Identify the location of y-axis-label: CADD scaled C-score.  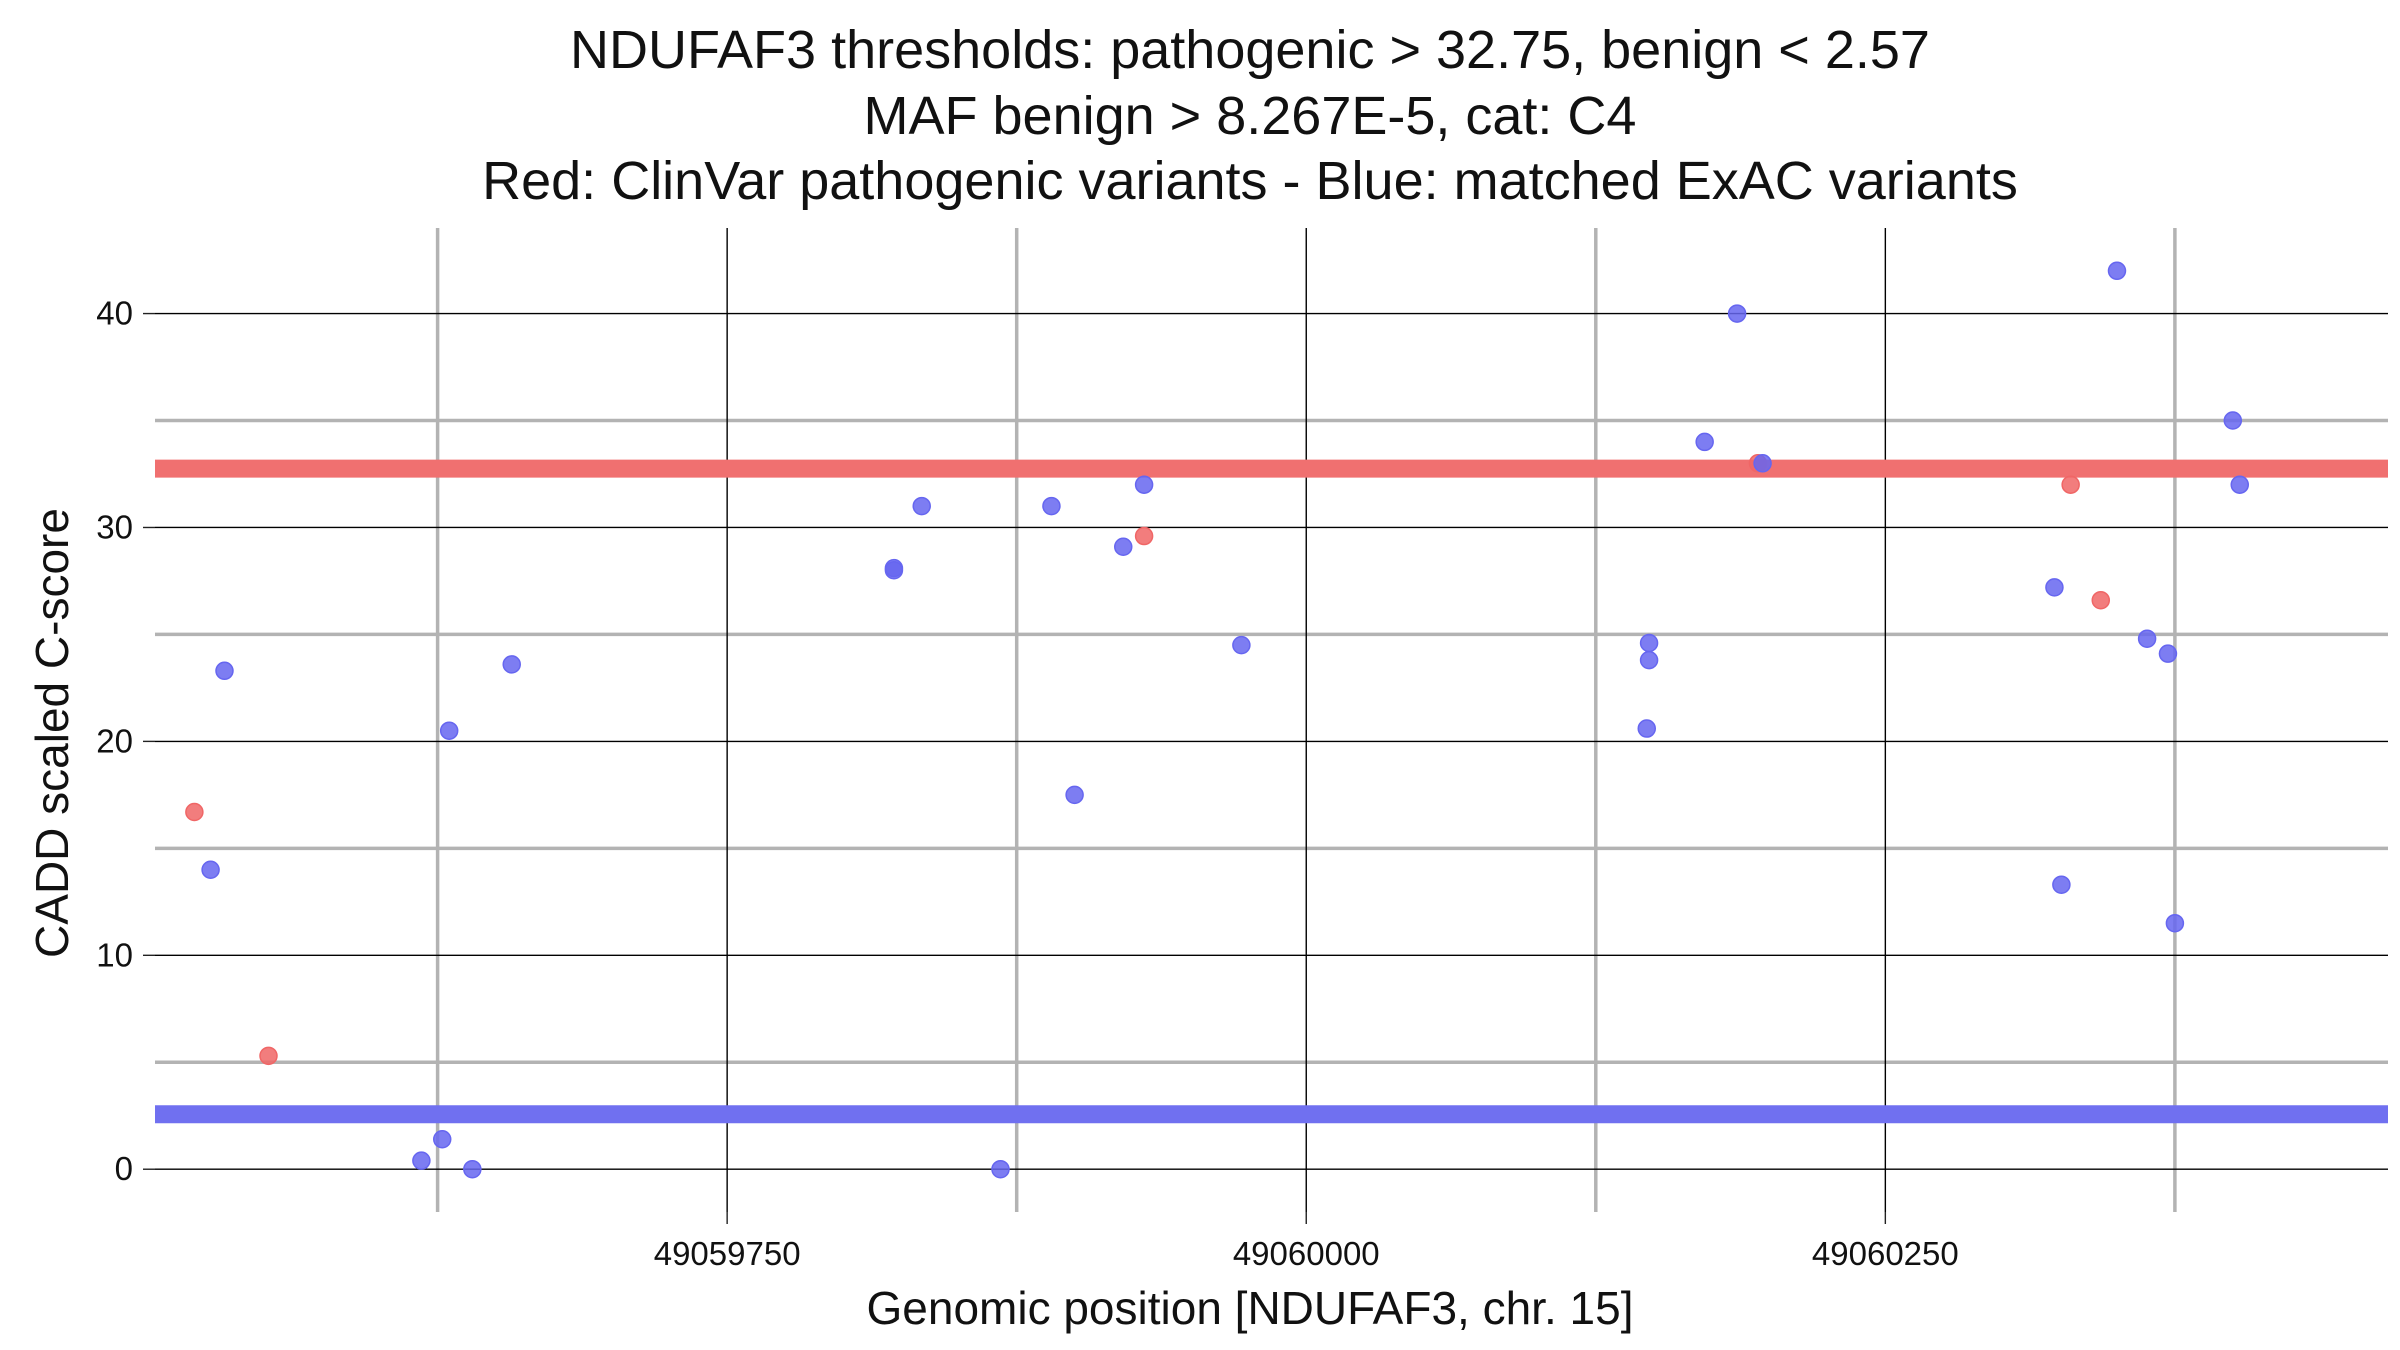
(52, 733).